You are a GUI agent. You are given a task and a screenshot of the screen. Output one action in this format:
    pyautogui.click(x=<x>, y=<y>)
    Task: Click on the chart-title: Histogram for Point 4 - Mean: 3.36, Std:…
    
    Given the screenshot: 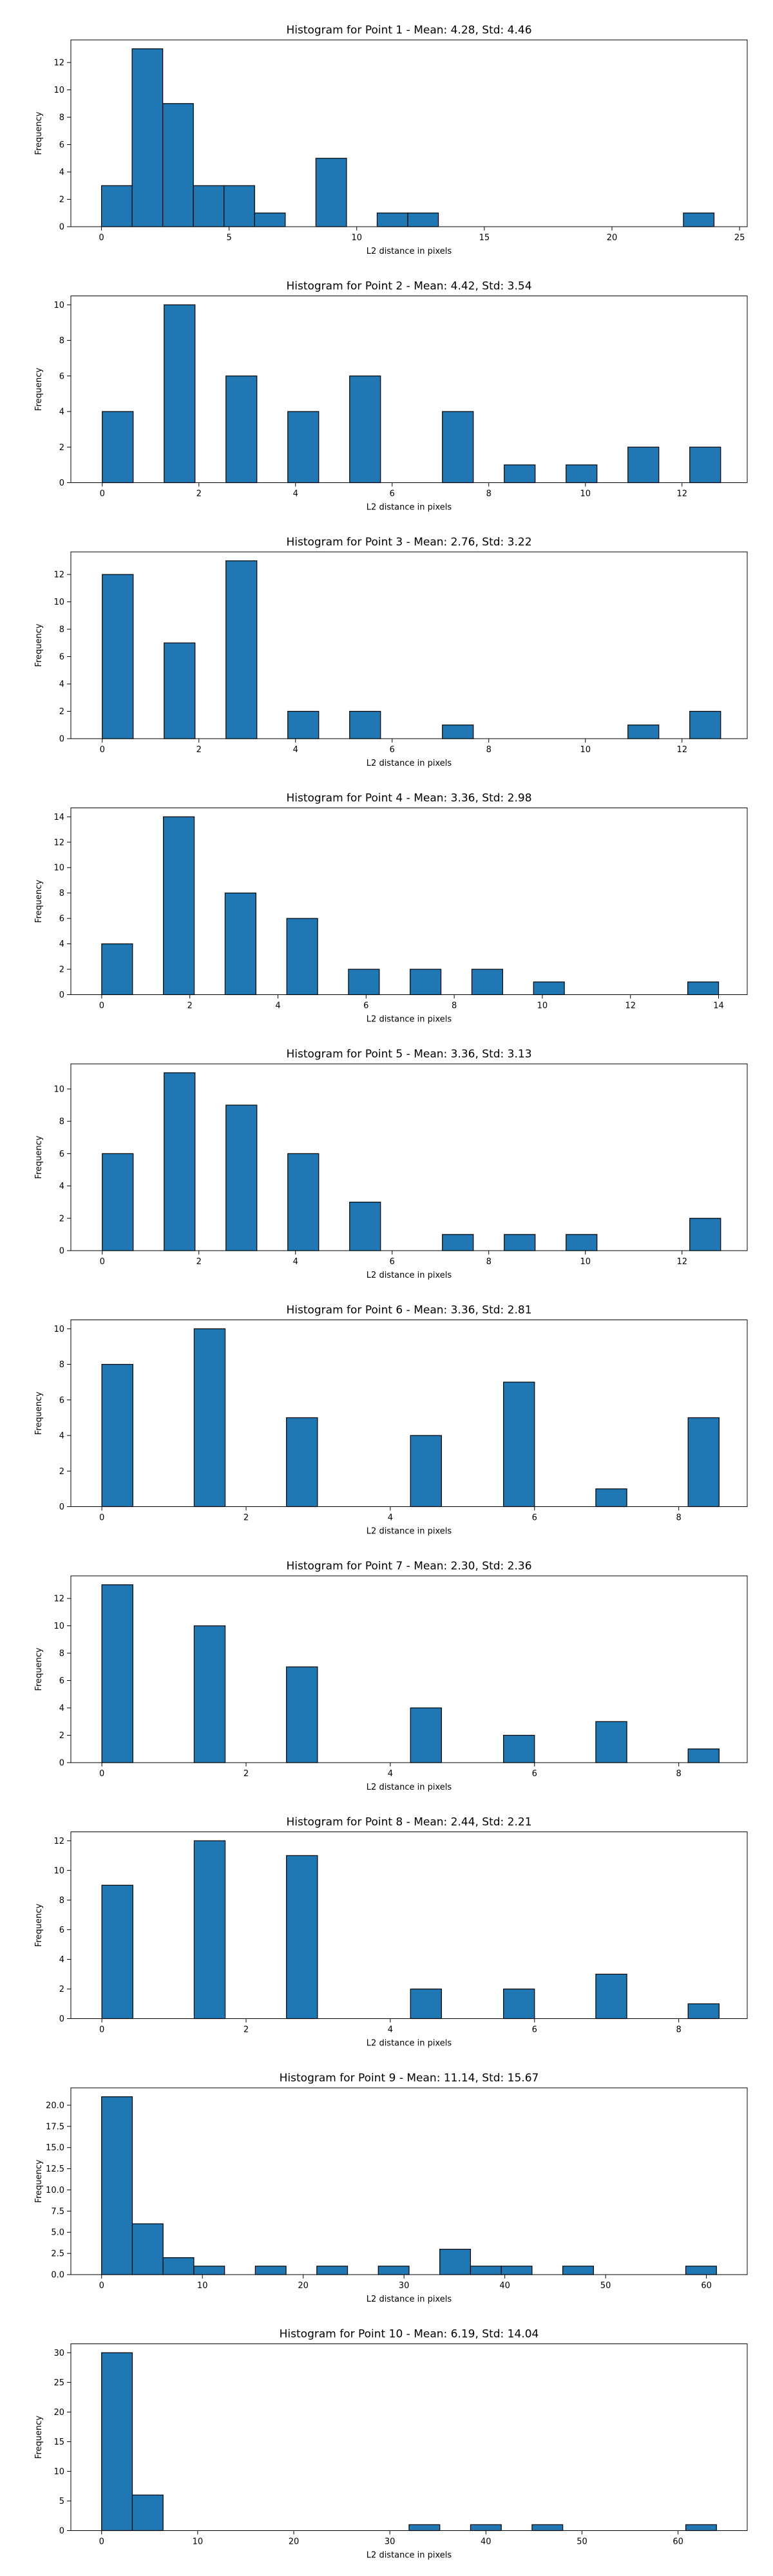 What is the action you would take?
    pyautogui.click(x=408, y=798)
    